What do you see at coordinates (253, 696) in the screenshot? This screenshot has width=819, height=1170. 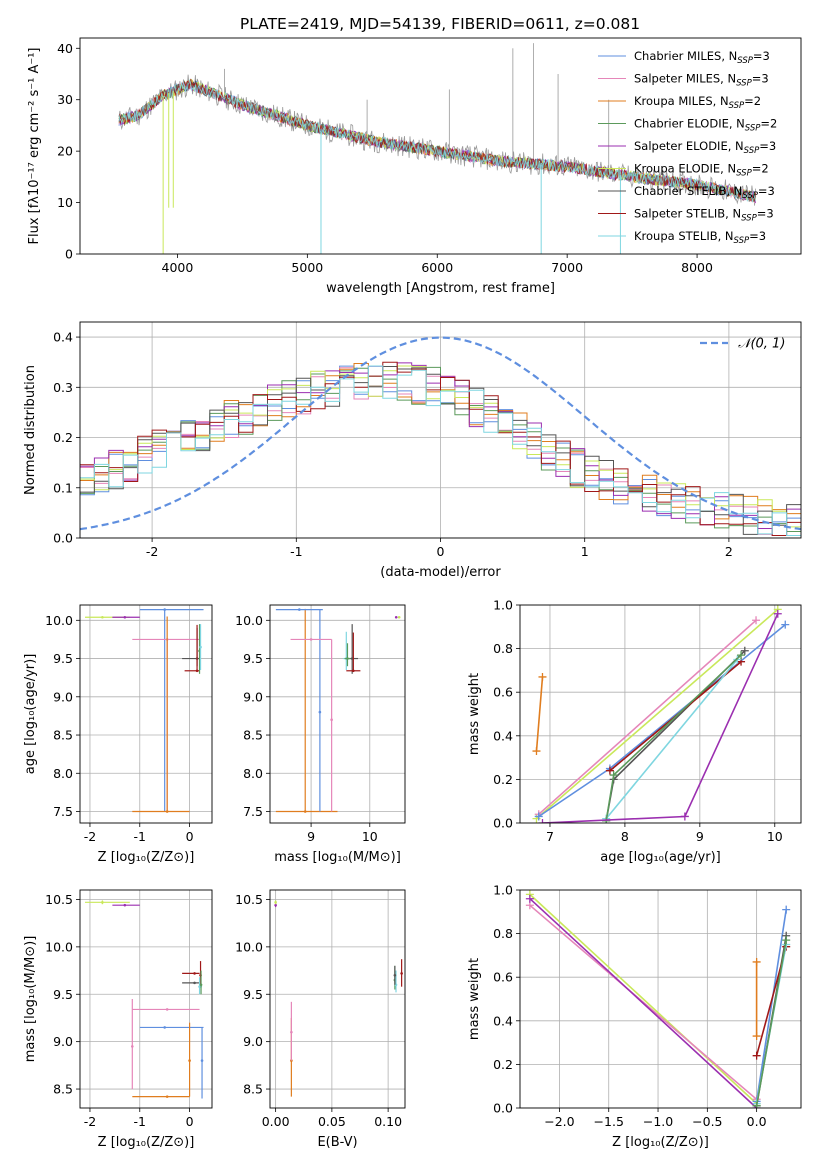 I see `y-tick-label: 9.0` at bounding box center [253, 696].